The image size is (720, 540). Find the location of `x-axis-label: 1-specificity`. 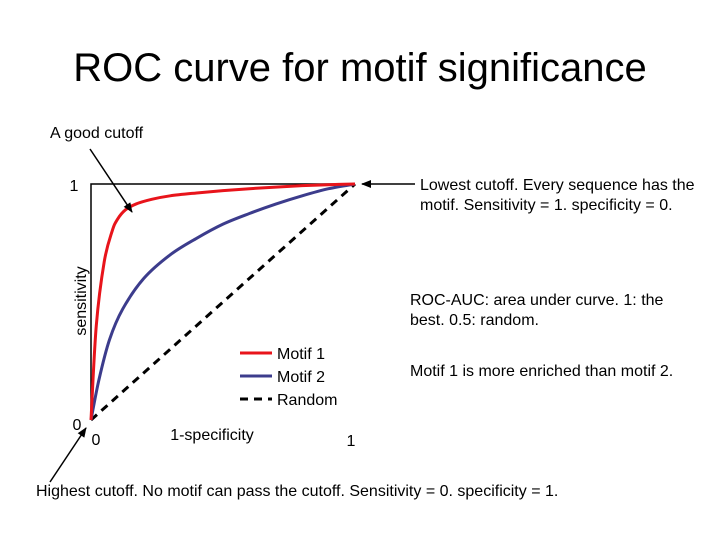

x-axis-label: 1-specificity is located at coordinates (212, 435).